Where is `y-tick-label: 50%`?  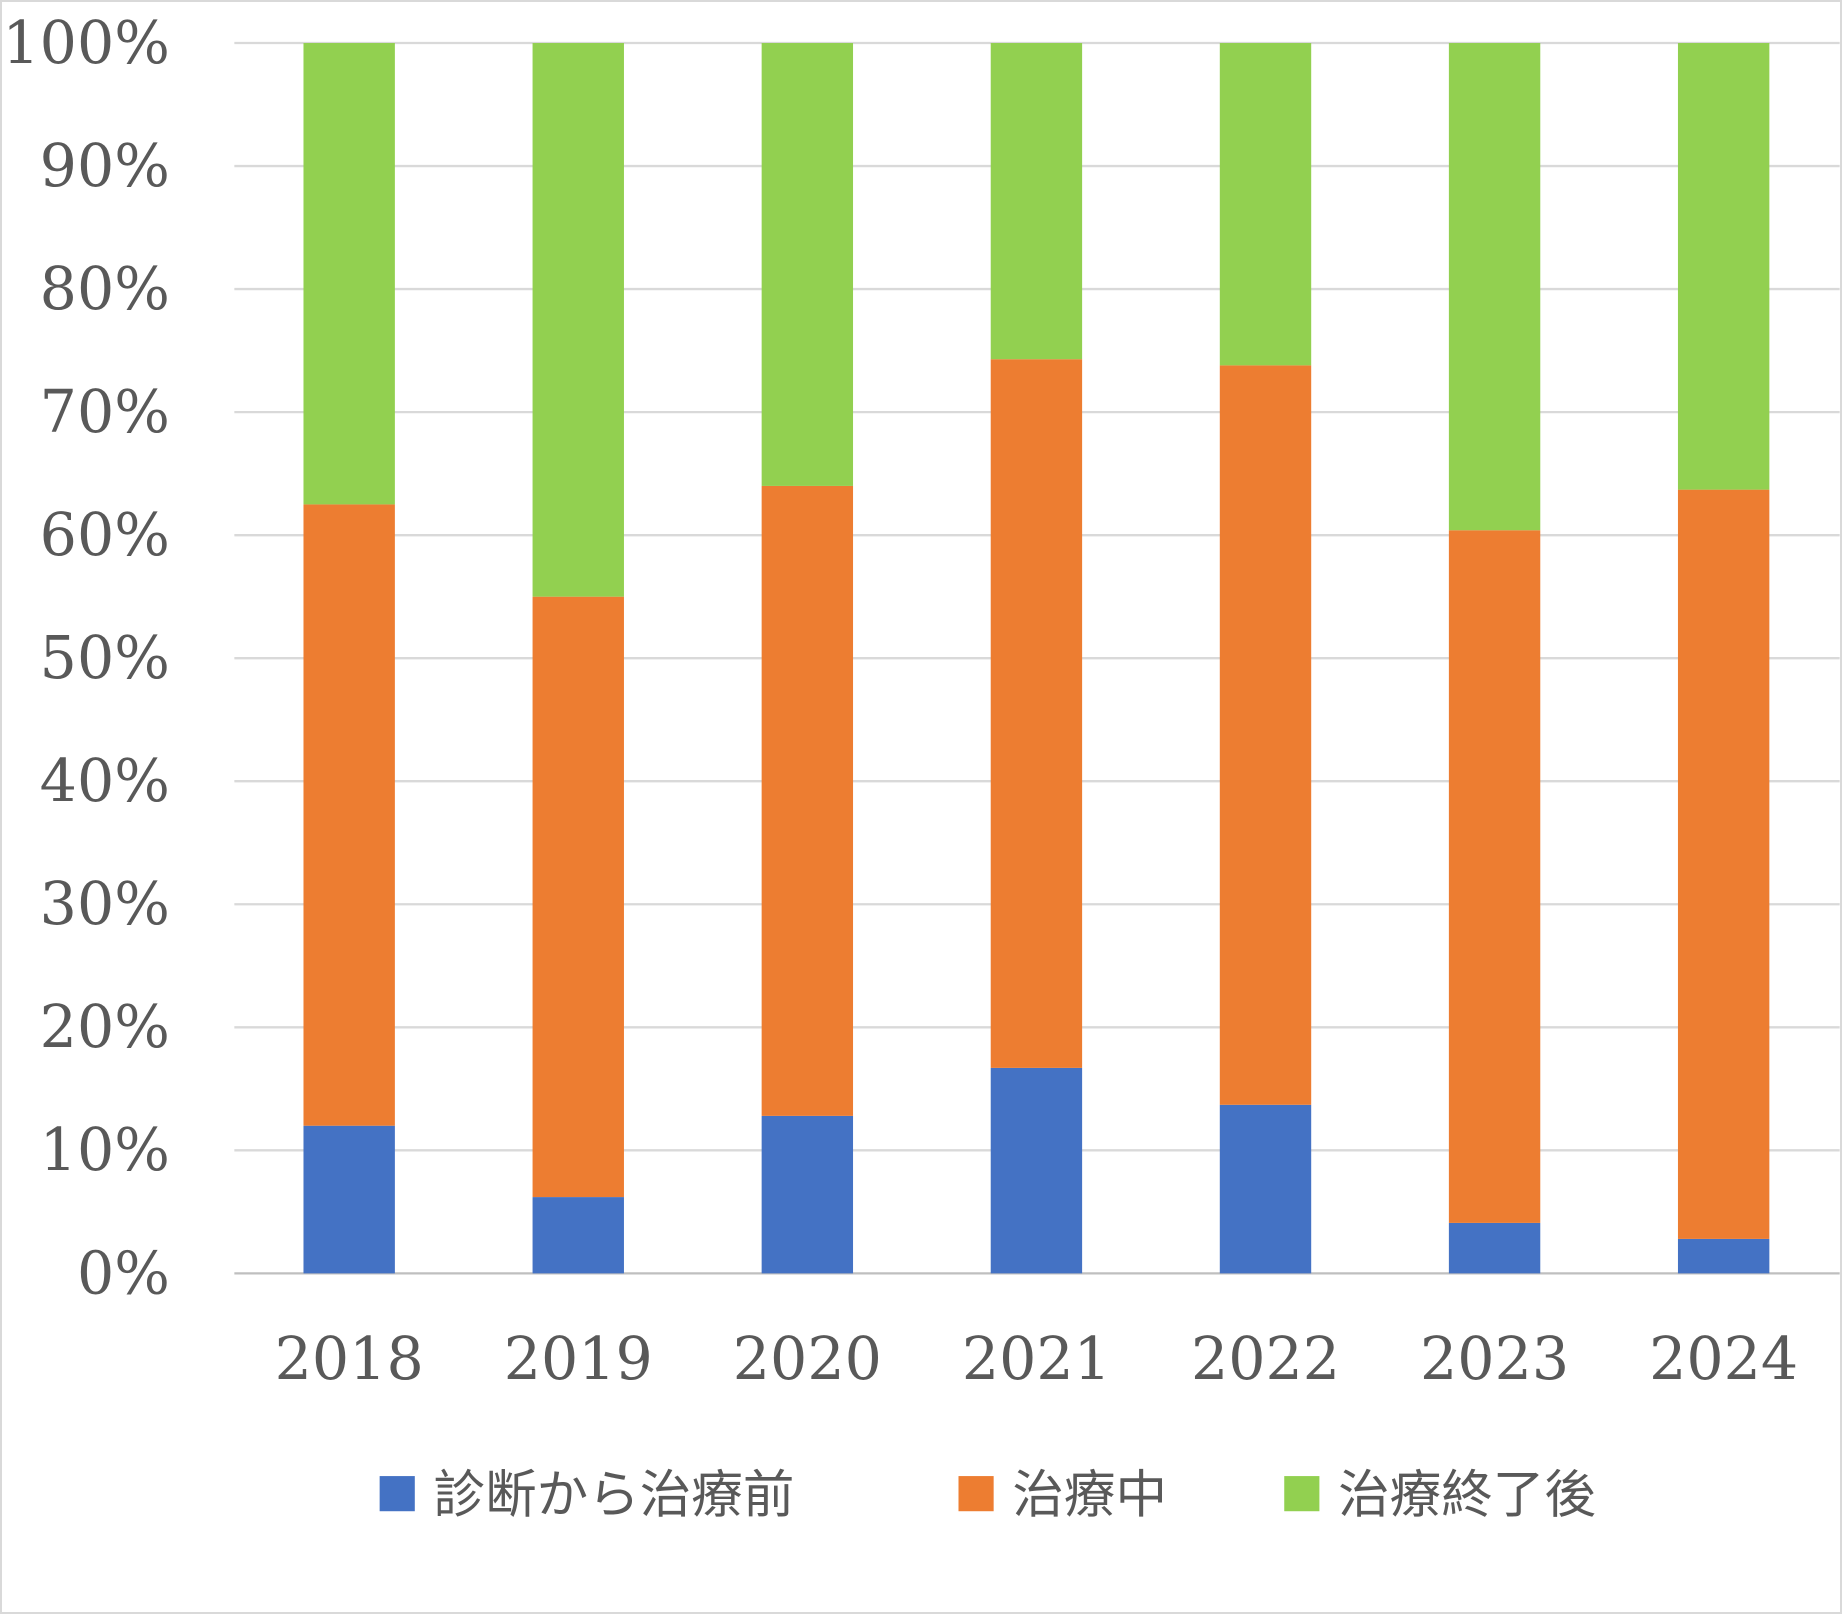 y-tick-label: 50% is located at coordinates (105, 658).